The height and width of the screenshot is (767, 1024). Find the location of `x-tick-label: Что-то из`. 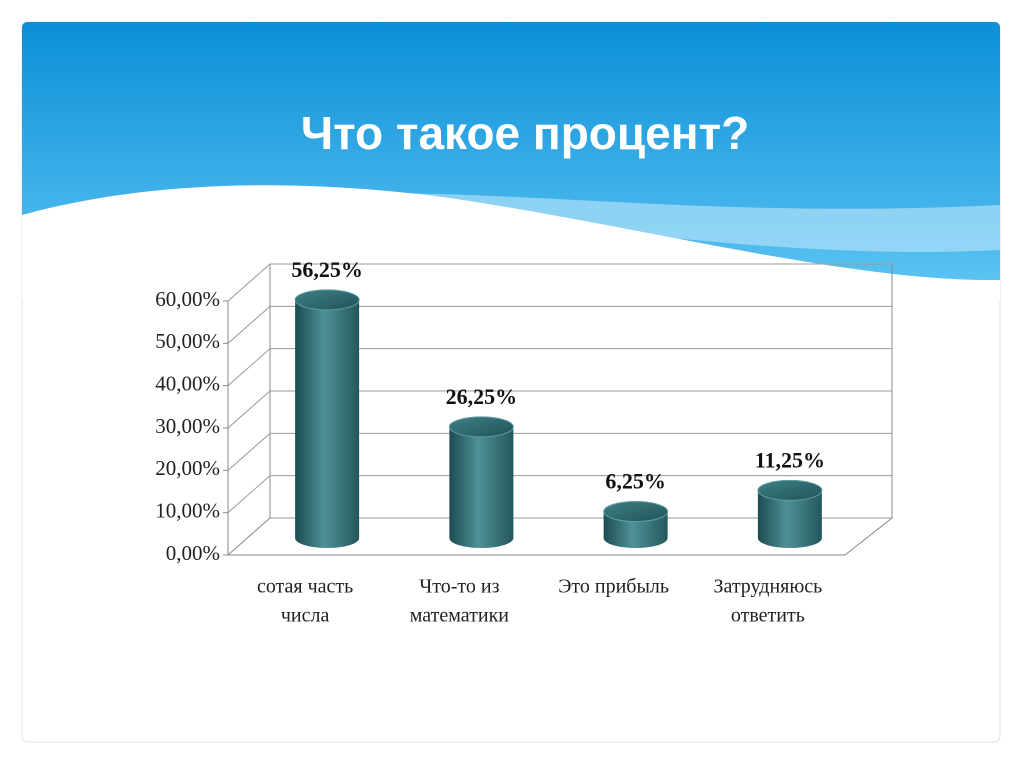

x-tick-label: Что-то из is located at coordinates (459, 587).